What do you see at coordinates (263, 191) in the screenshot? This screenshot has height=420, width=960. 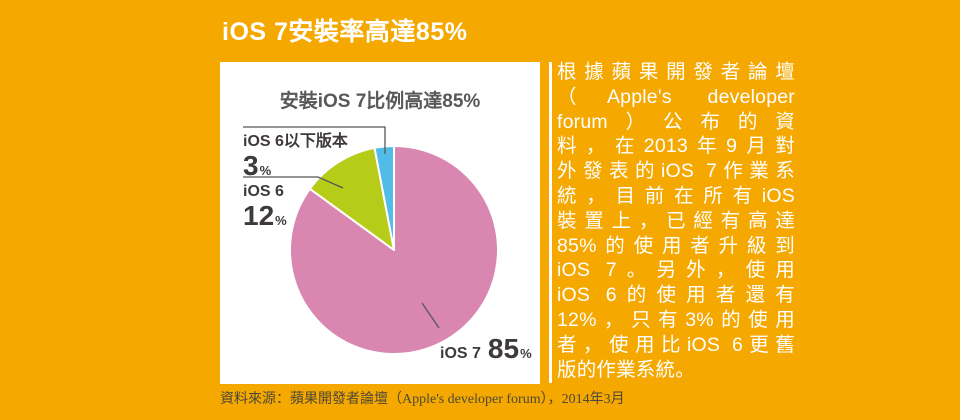 I see `slice-label-ios6: iOS 6` at bounding box center [263, 191].